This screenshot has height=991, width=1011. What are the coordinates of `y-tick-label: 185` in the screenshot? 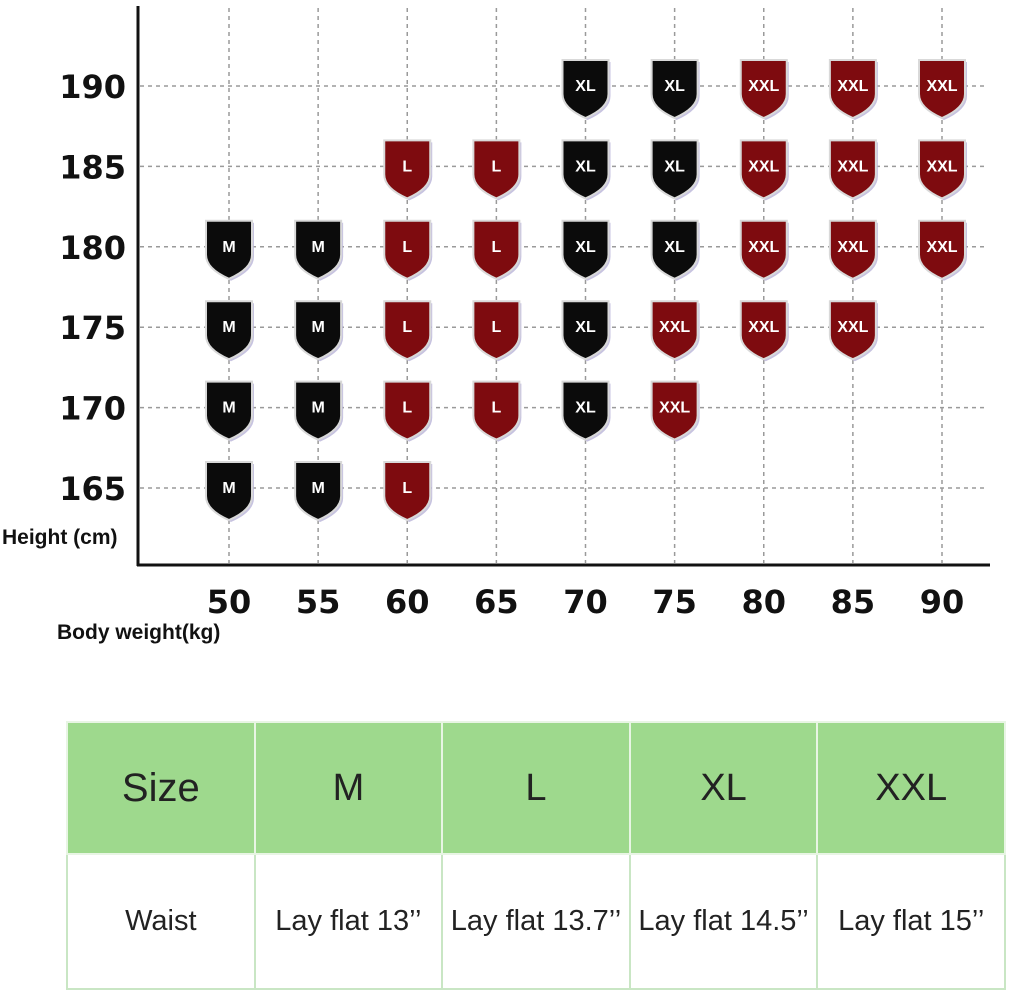 It's located at (92, 167).